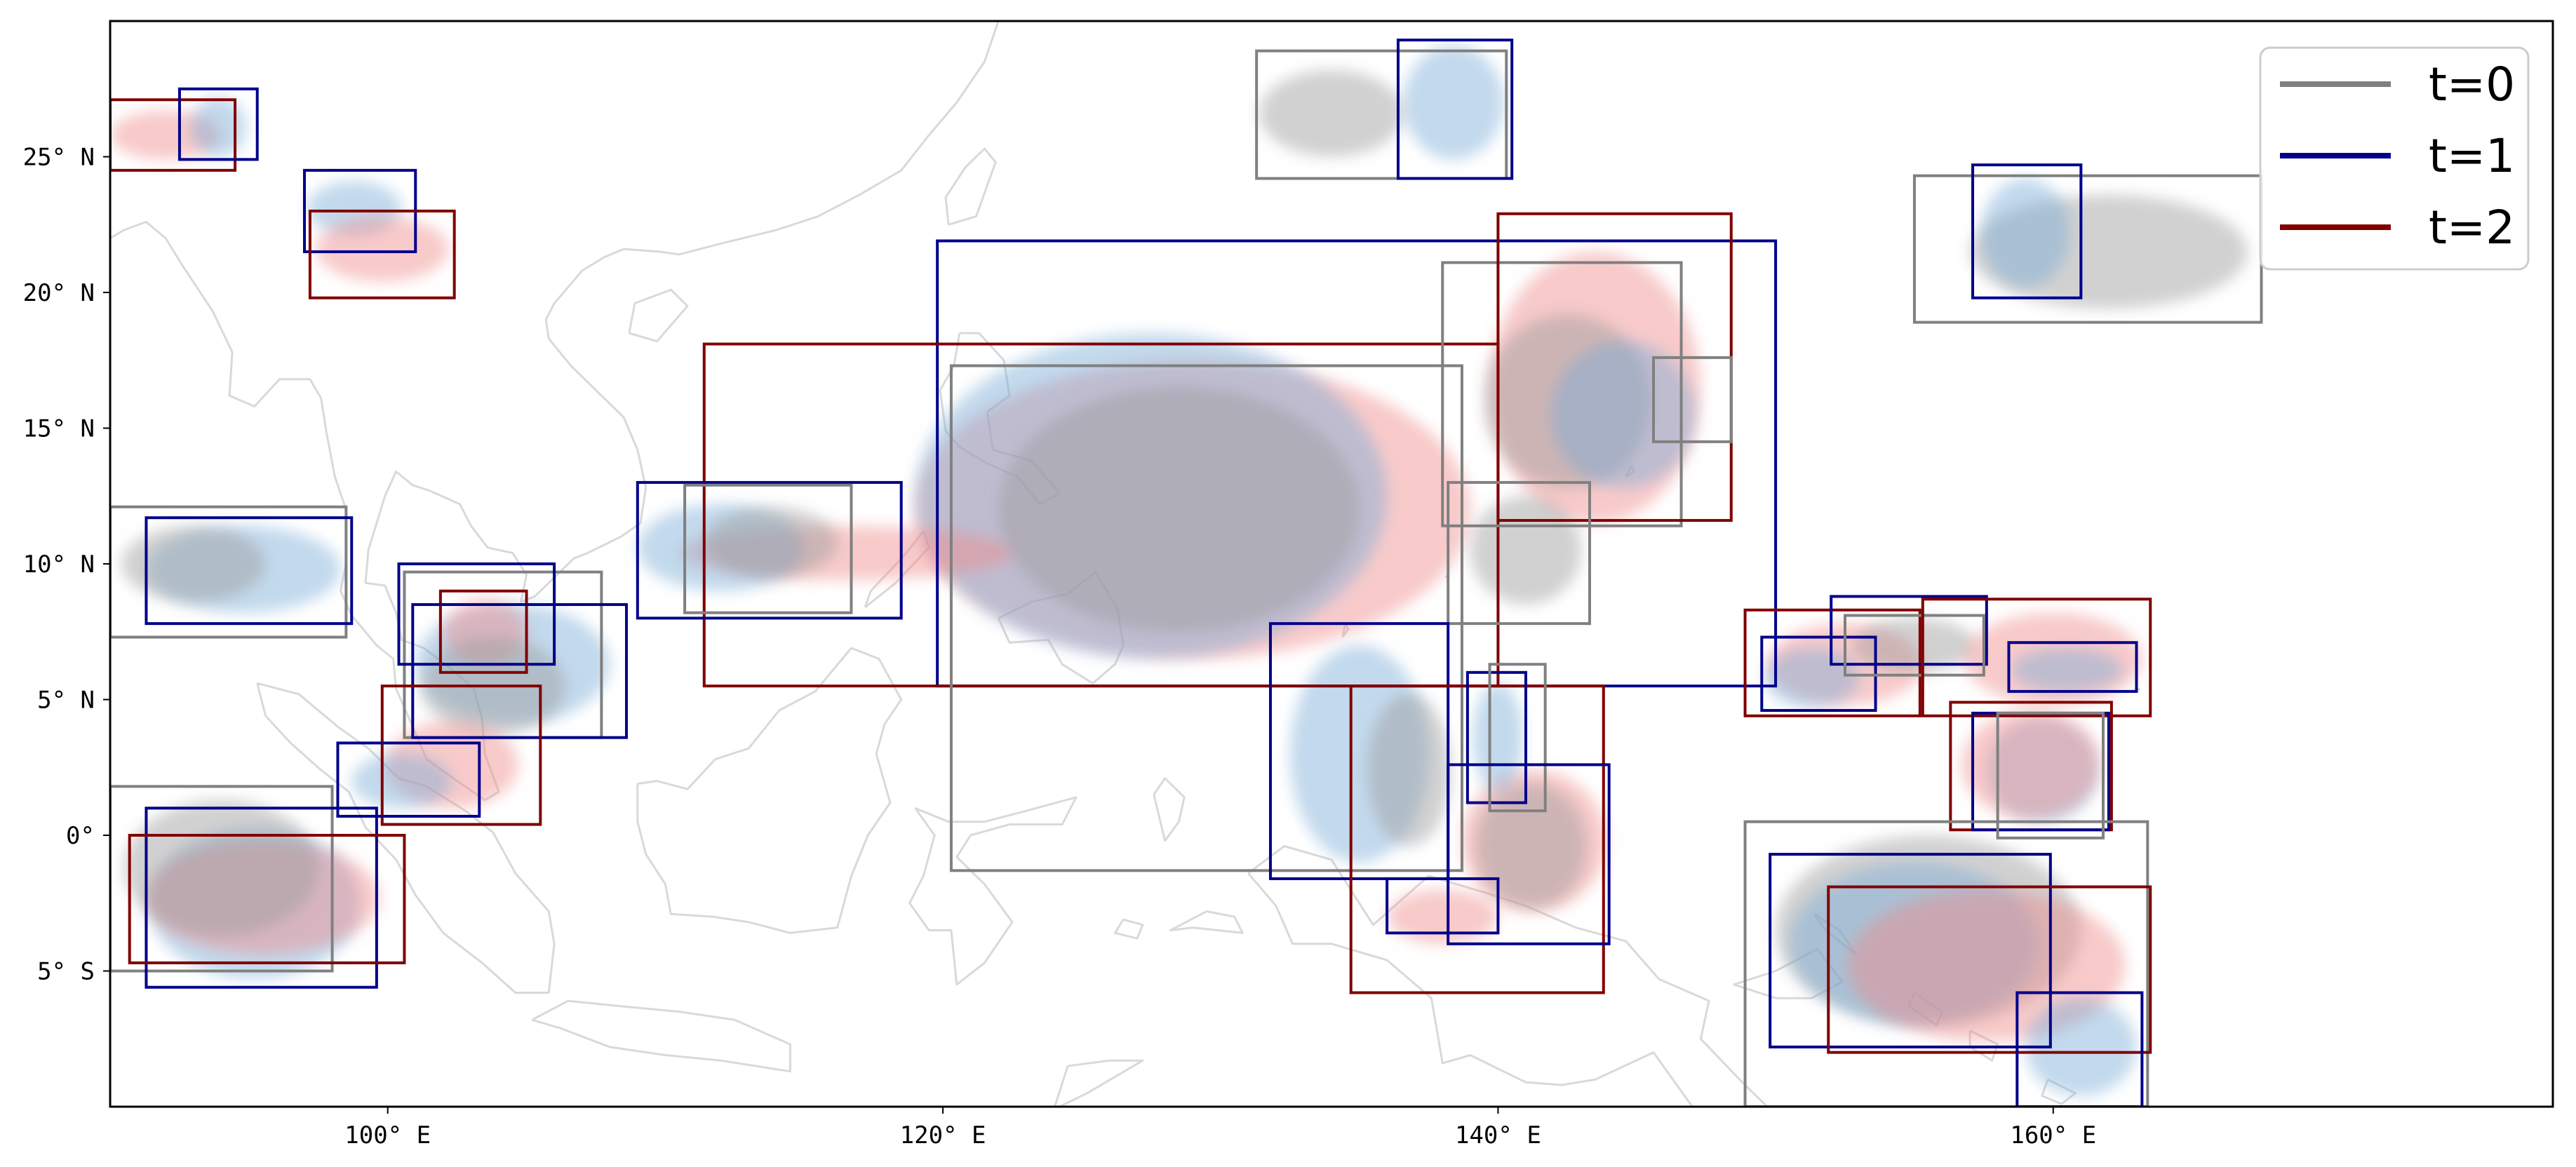  Describe the element at coordinates (66, 701) in the screenshot. I see `y-tick-label: 5° N` at that location.